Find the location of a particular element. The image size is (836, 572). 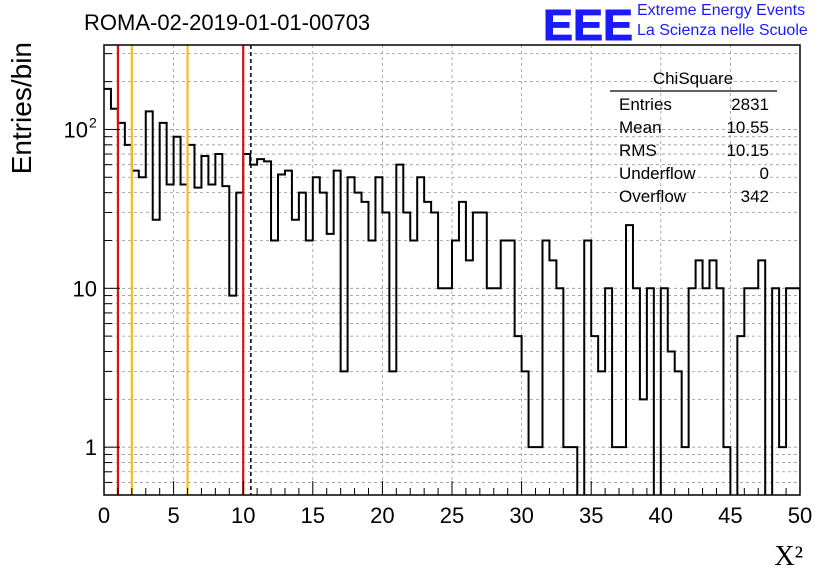

x-tick-label: 0 is located at coordinates (104, 515).